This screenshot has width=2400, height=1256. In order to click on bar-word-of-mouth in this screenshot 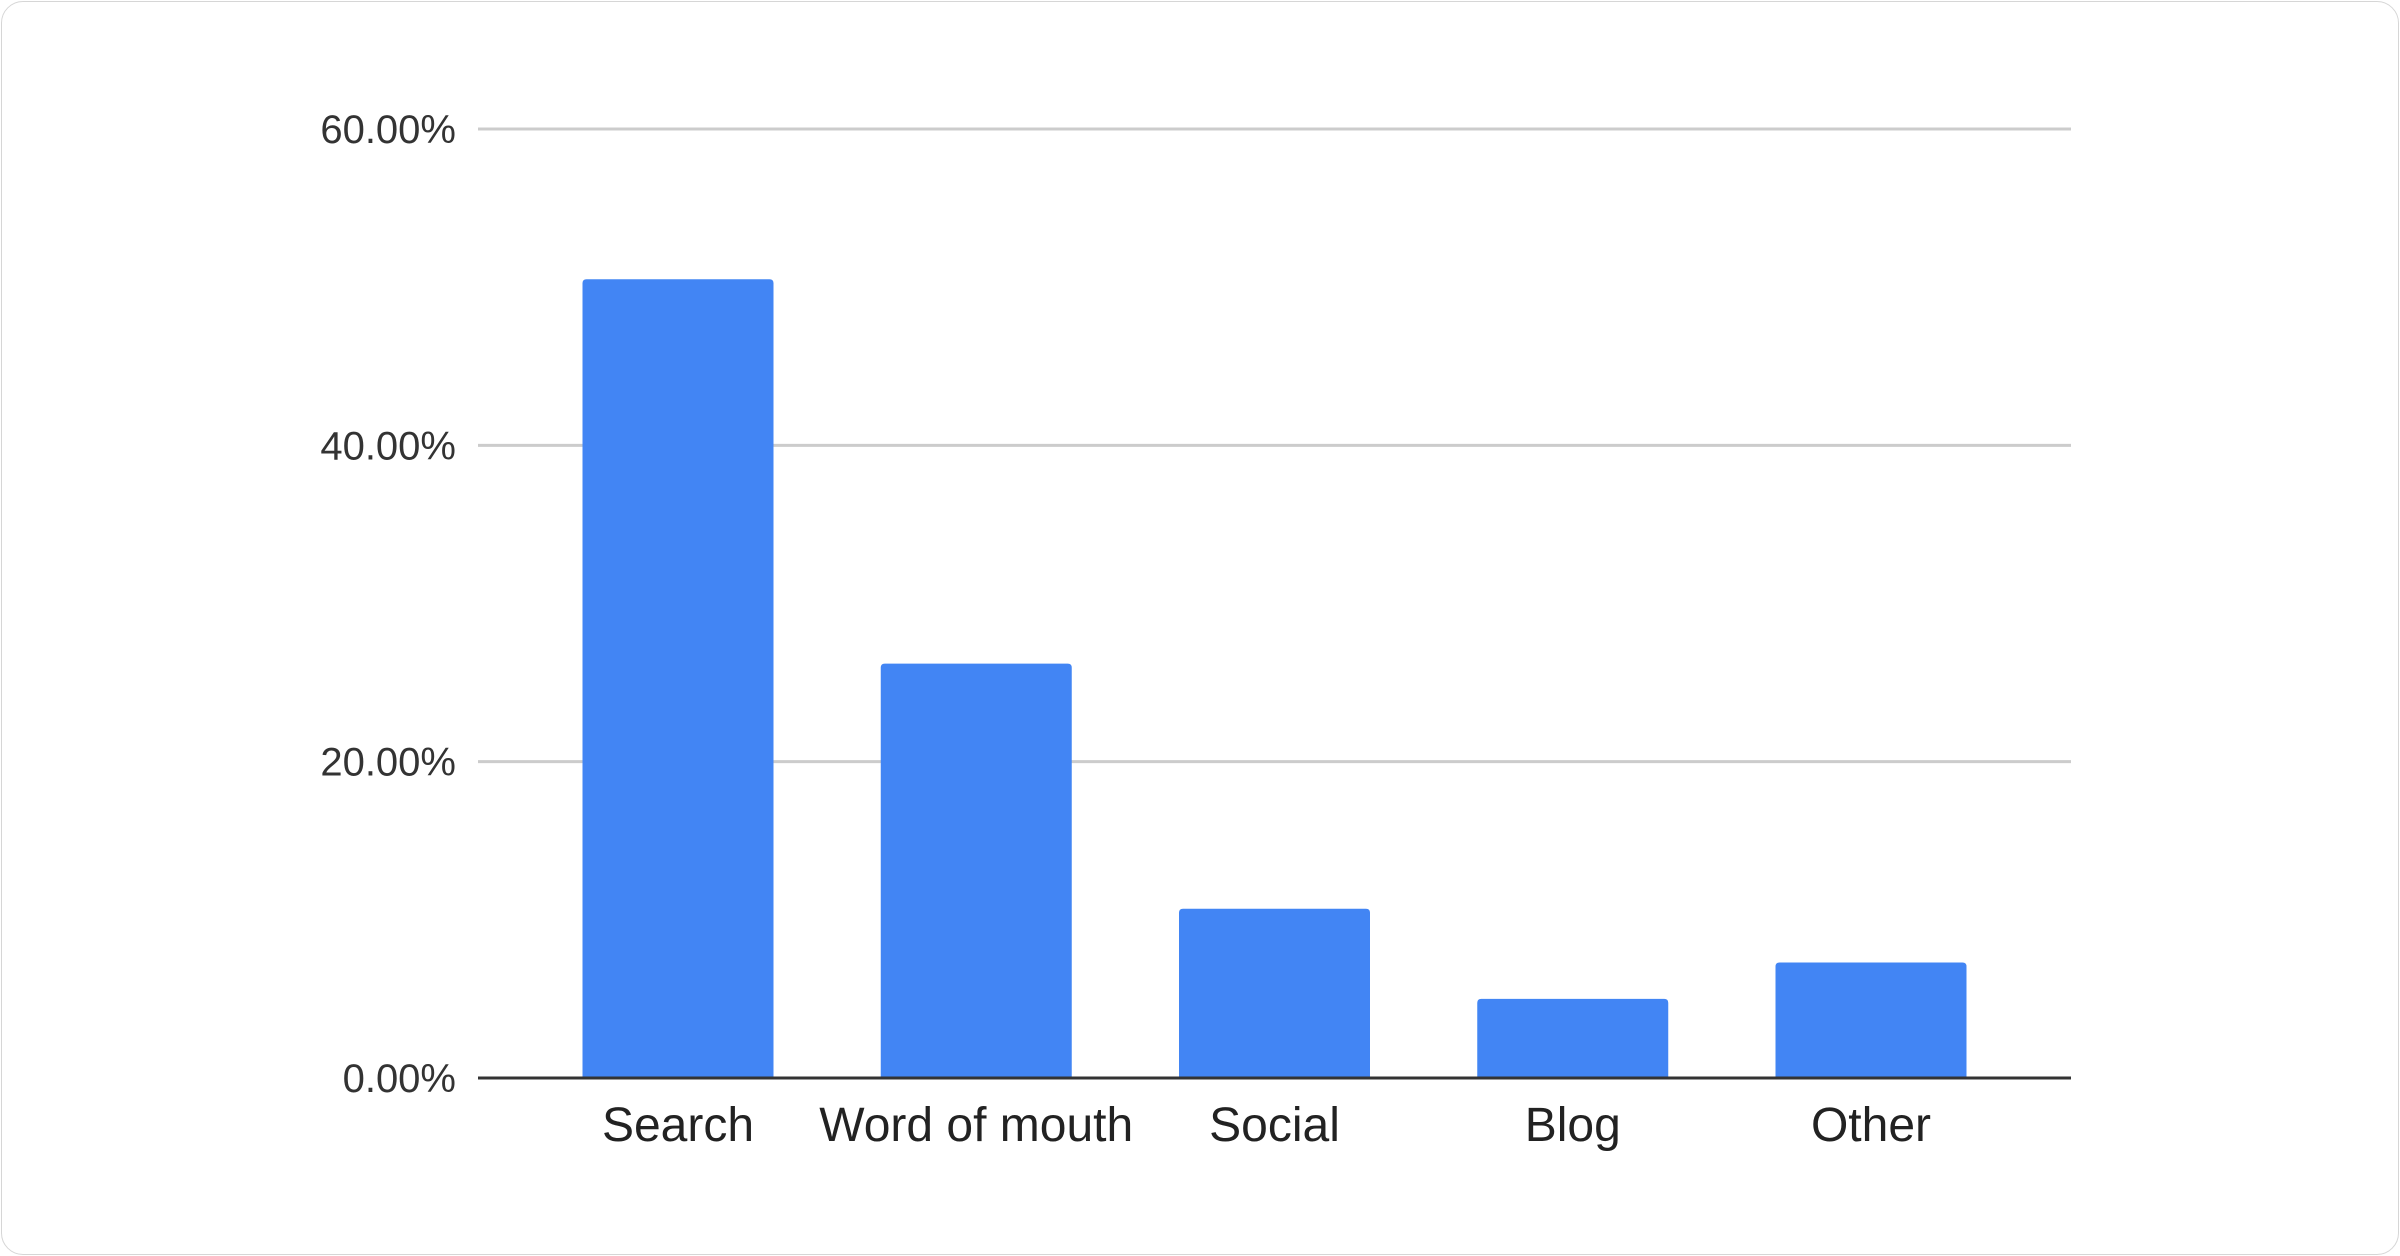, I will do `click(976, 870)`.